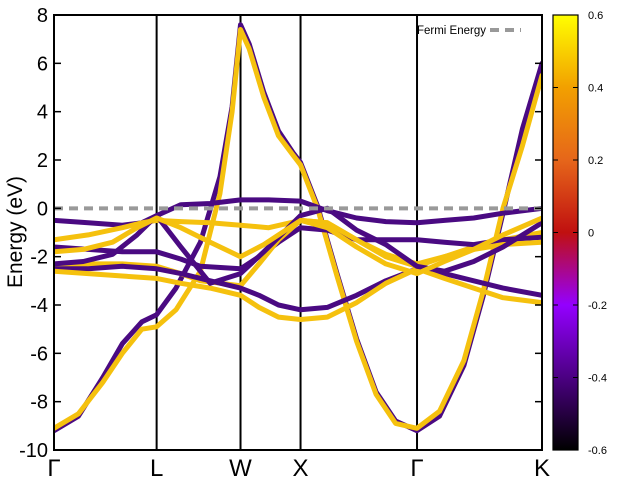 The width and height of the screenshot is (633, 484). Describe the element at coordinates (542, 468) in the screenshot. I see `x-tick-label: K` at that location.